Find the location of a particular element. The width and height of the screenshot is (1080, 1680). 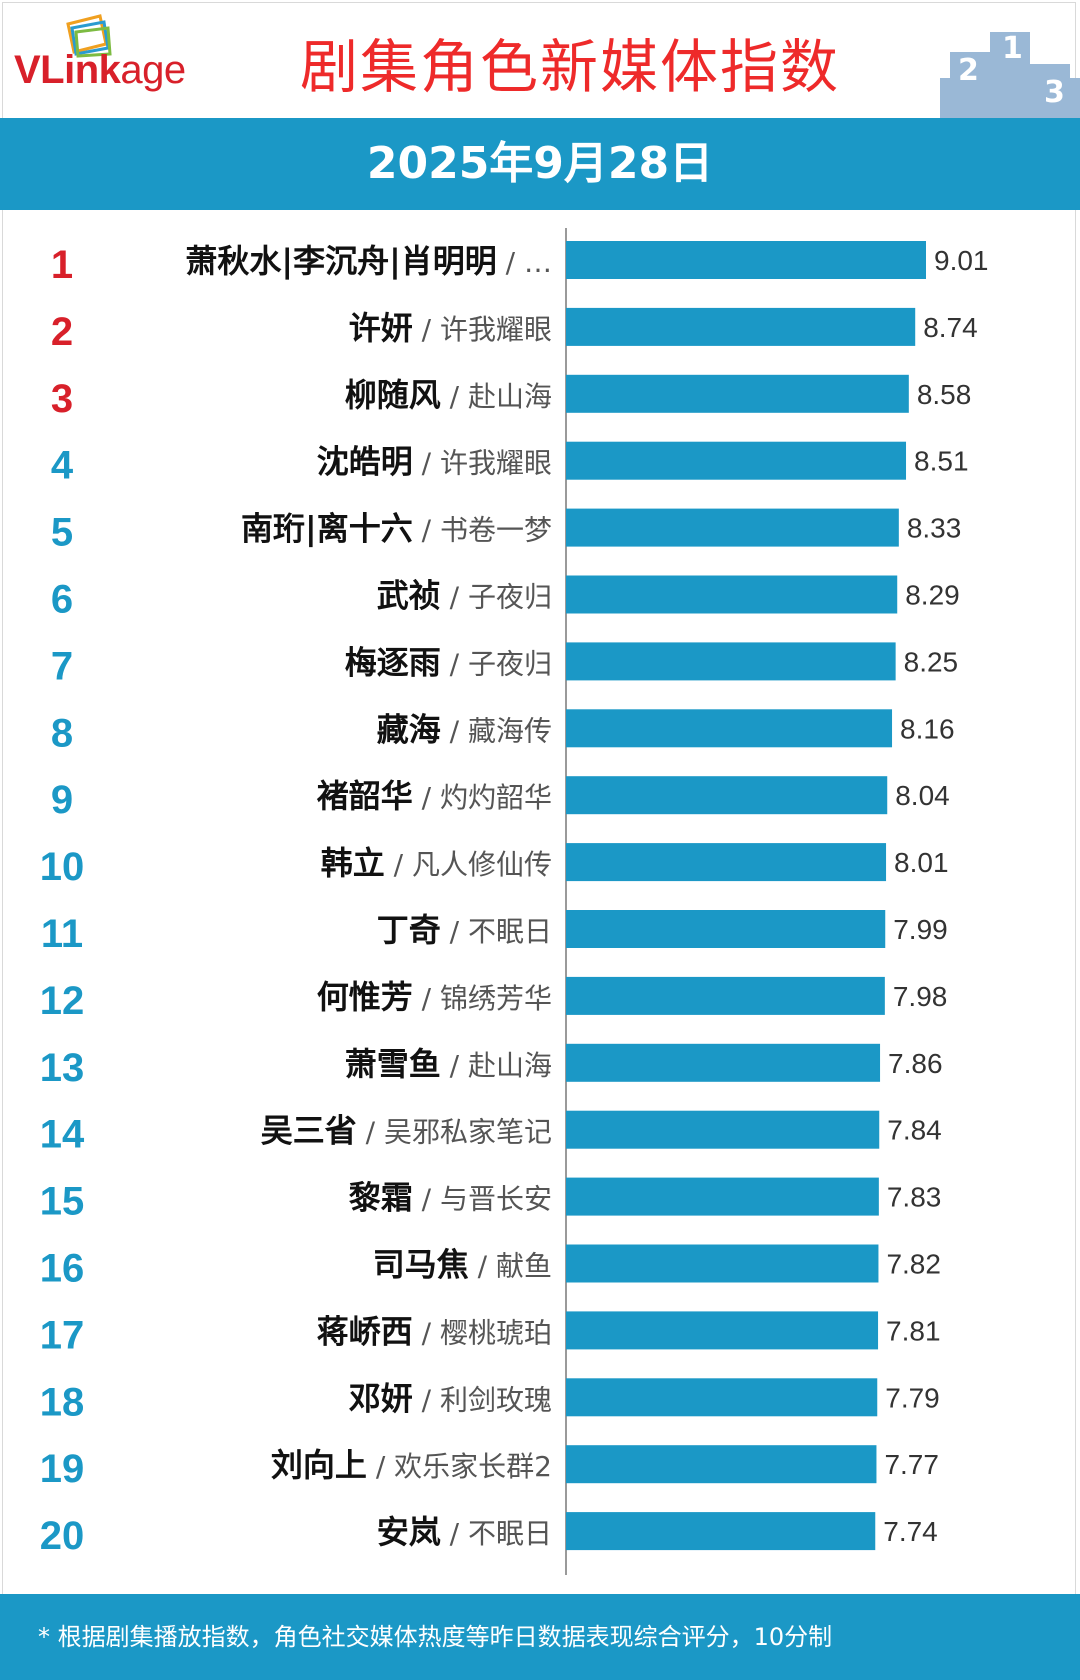

category-label: 黎霜 / 与晋长安 is located at coordinates (450, 1198).